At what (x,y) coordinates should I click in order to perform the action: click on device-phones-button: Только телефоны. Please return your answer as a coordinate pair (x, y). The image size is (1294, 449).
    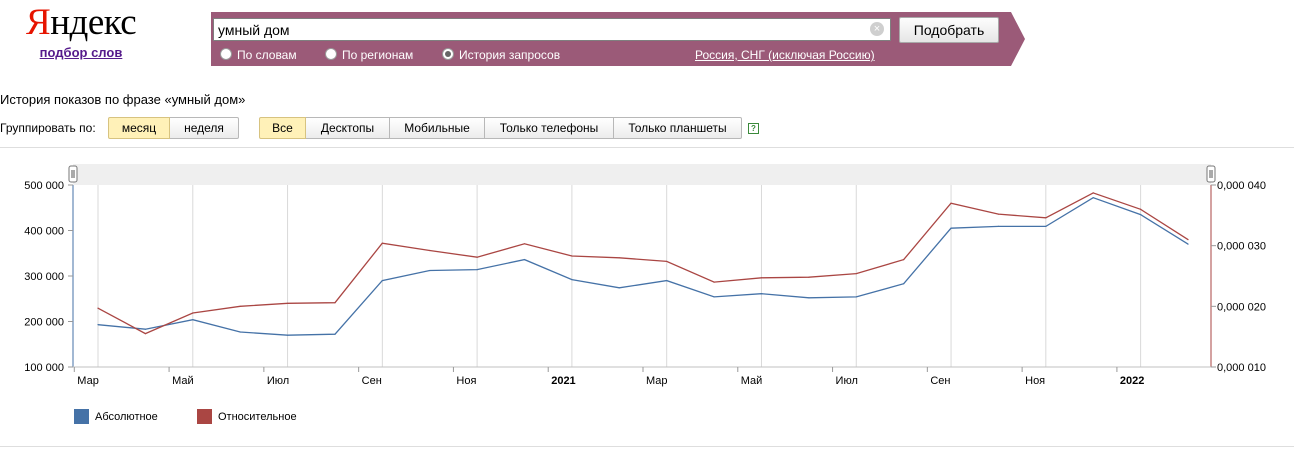
    Looking at the image, I should click on (549, 128).